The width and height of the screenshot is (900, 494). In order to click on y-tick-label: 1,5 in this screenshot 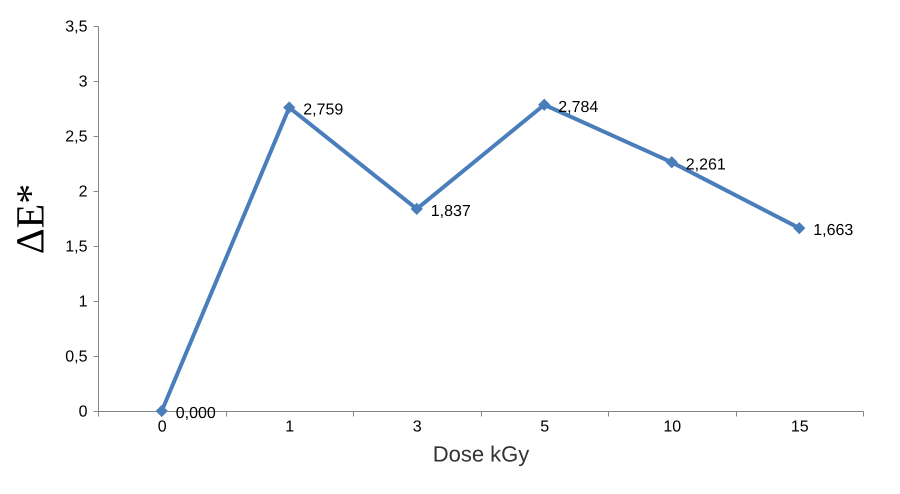, I will do `click(76, 247)`.